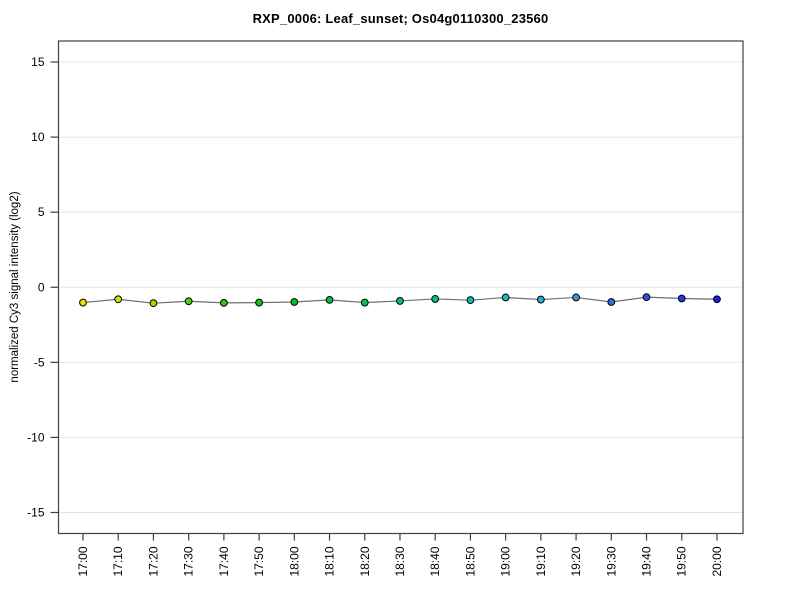 The width and height of the screenshot is (800, 600). Describe the element at coordinates (153, 561) in the screenshot. I see `x-tick-label: 17:20` at that location.